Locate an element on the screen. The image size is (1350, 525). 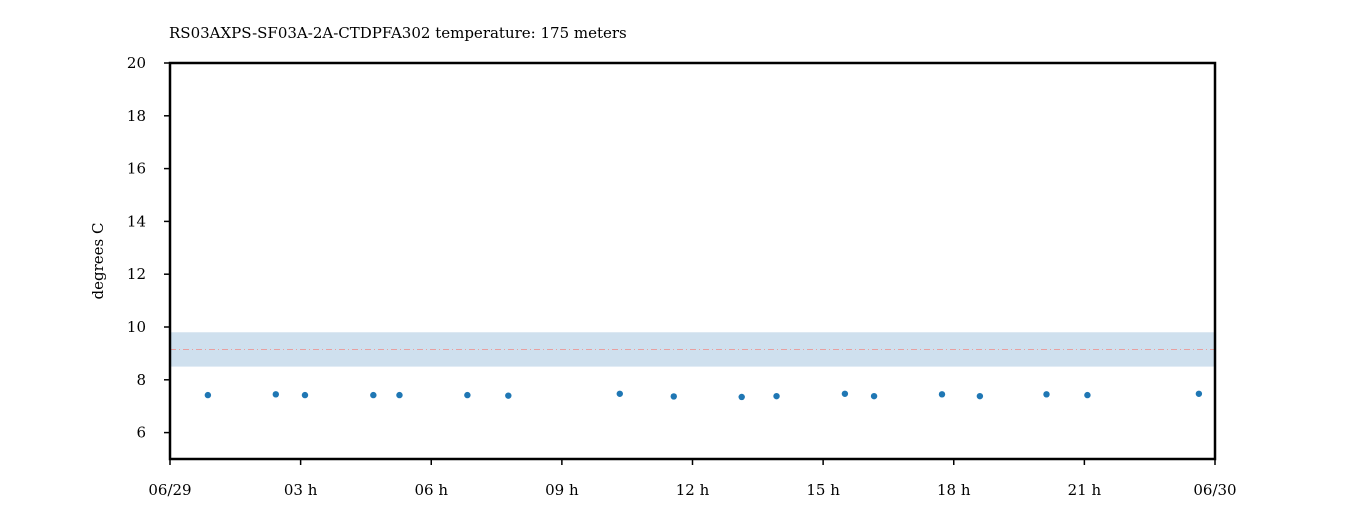
y-tick-label: 14 is located at coordinates (136, 221).